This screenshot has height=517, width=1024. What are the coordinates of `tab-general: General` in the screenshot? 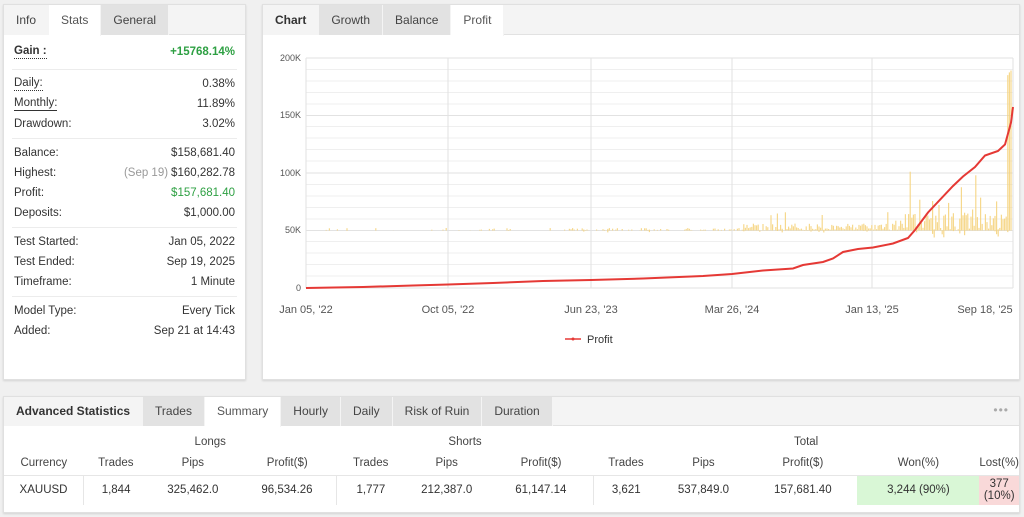 It's located at (135, 20).